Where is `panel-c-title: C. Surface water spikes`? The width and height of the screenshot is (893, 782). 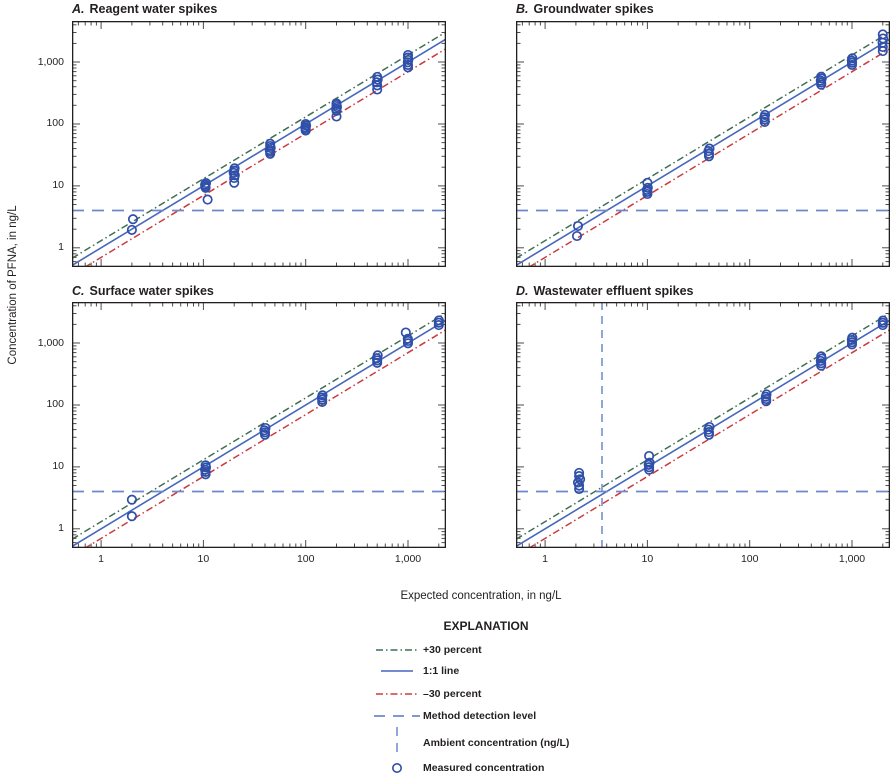
panel-c-title: C. Surface water spikes is located at coordinates (143, 291).